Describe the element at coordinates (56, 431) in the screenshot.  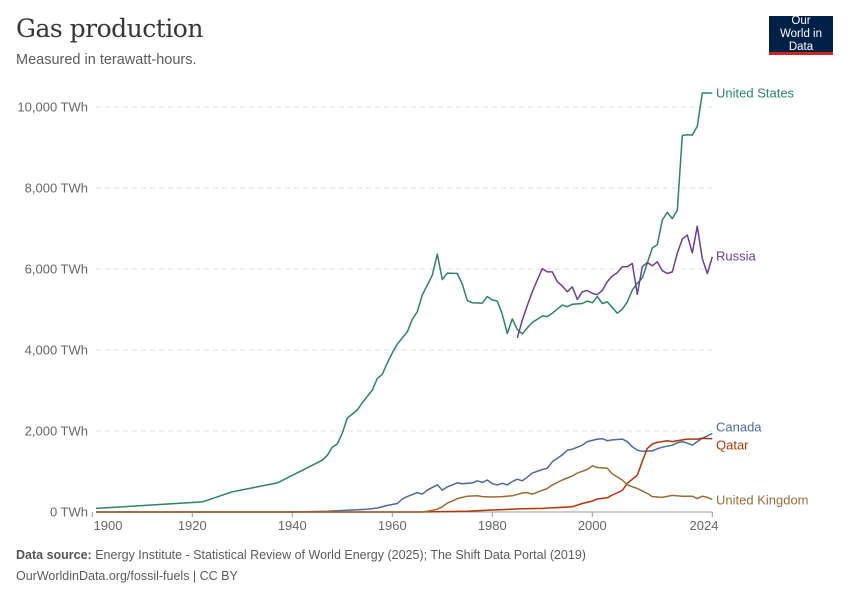
I see `y-tick-label: 2,000 TWh` at that location.